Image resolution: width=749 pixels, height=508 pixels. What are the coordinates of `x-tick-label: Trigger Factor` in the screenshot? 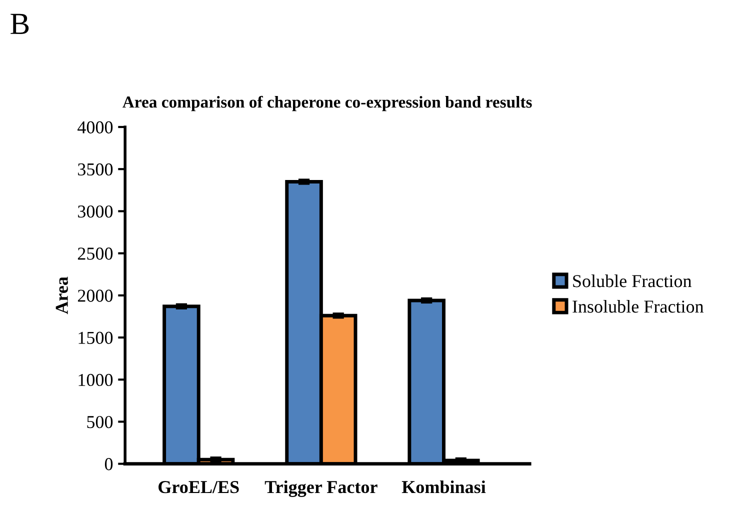 It's located at (321, 488).